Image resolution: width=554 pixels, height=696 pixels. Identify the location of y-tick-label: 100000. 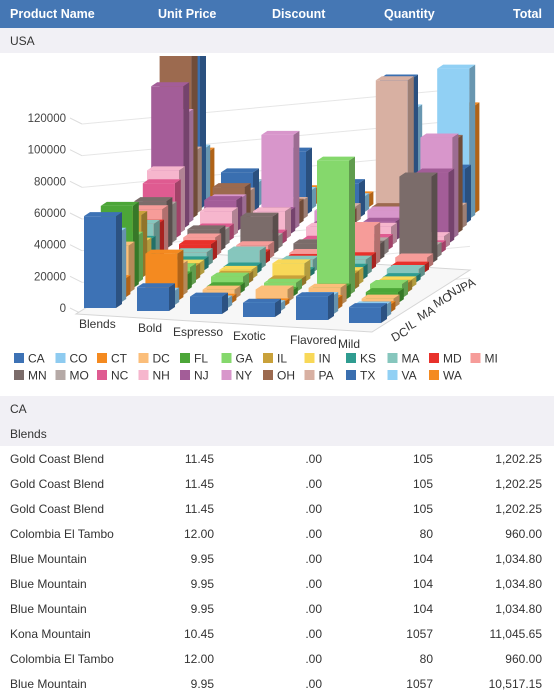
(47, 151).